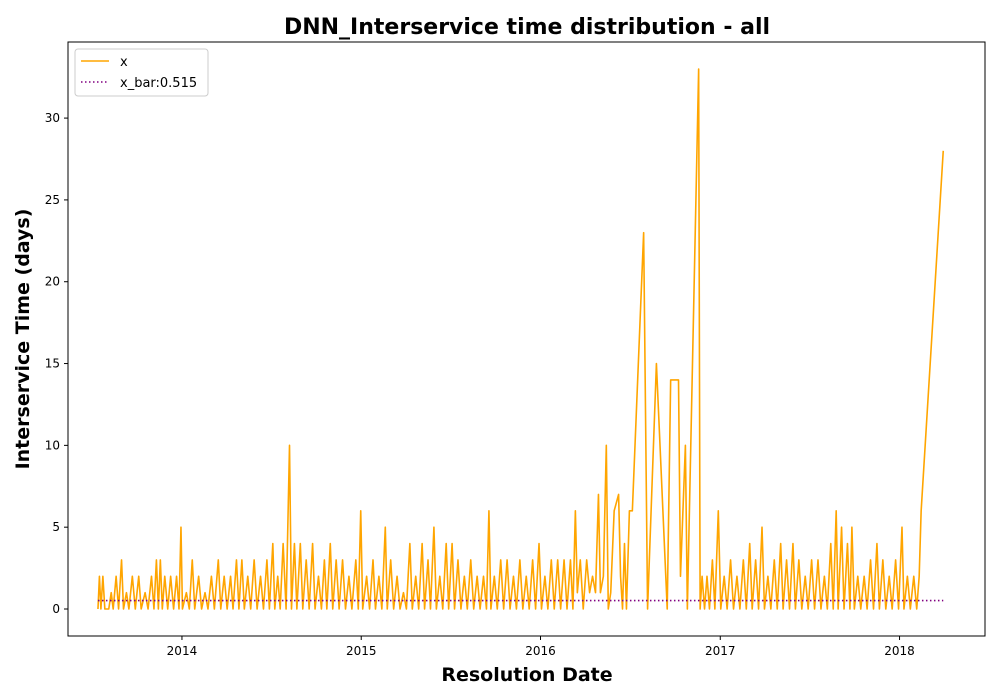 Image resolution: width=1000 pixels, height=700 pixels. I want to click on y-axis: 0 5 10 15 20 25 30, so click(56, 363).